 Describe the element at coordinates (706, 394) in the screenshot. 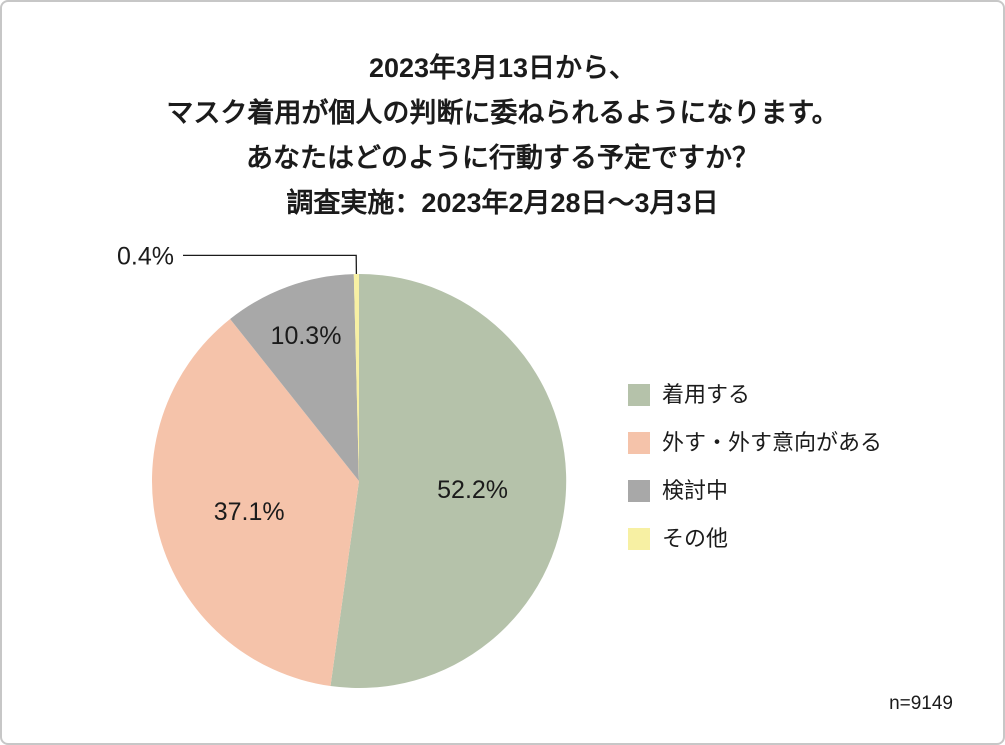

I see `legend-label-wear: 着用する` at that location.